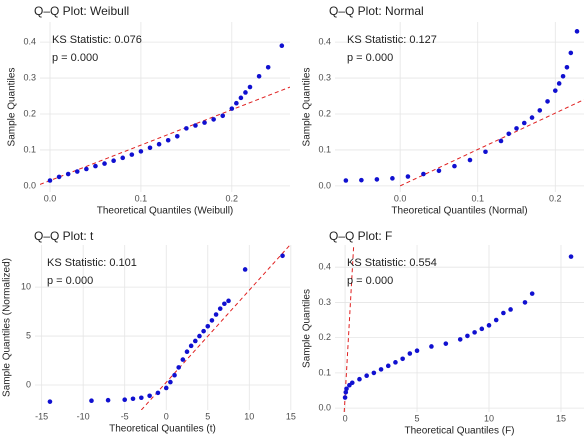  I want to click on x-tick-label: -5, so click(125, 416).